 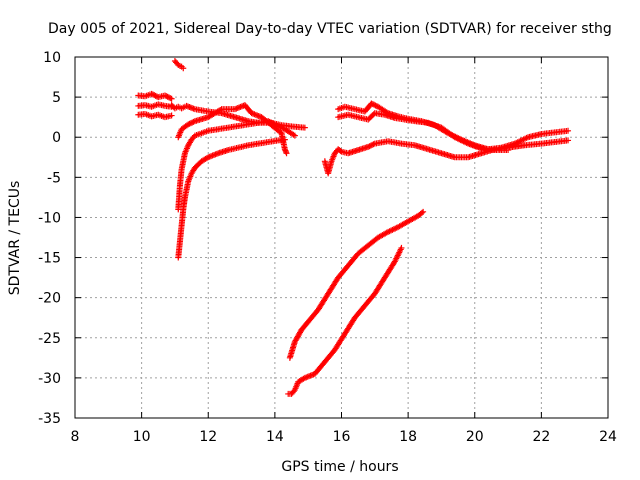 What do you see at coordinates (49, 259) in the screenshot?
I see `y-tick-label: -15` at bounding box center [49, 259].